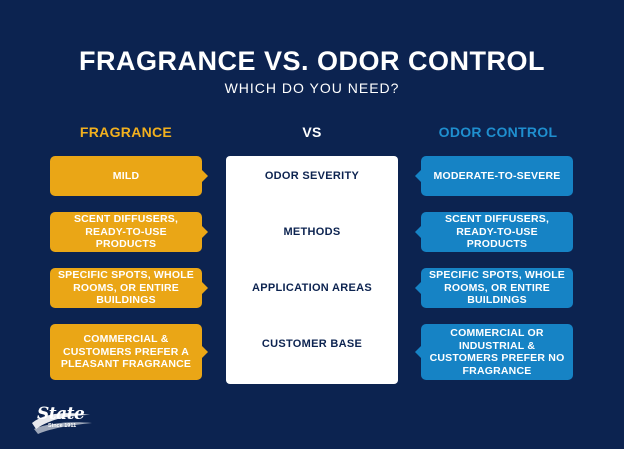  Describe the element at coordinates (312, 288) in the screenshot. I see `row-label-application-areas: APPLICATION AREAS` at that location.